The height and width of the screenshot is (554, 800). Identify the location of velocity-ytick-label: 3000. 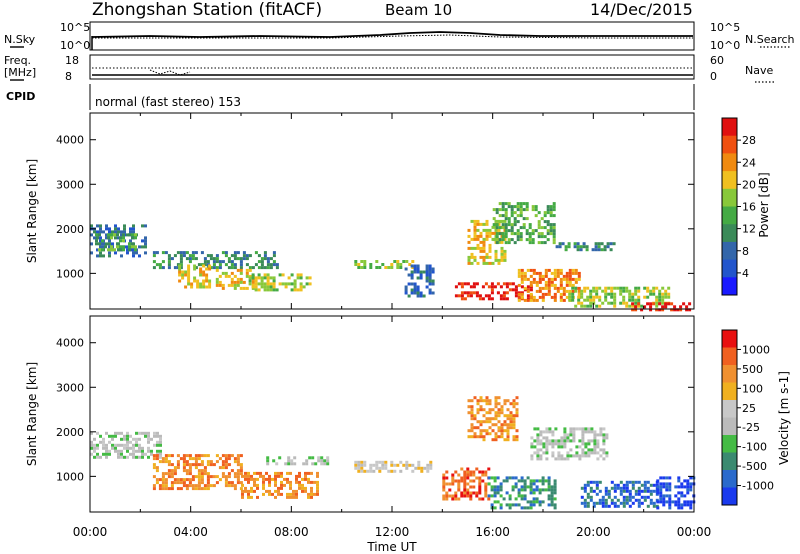
(70, 387).